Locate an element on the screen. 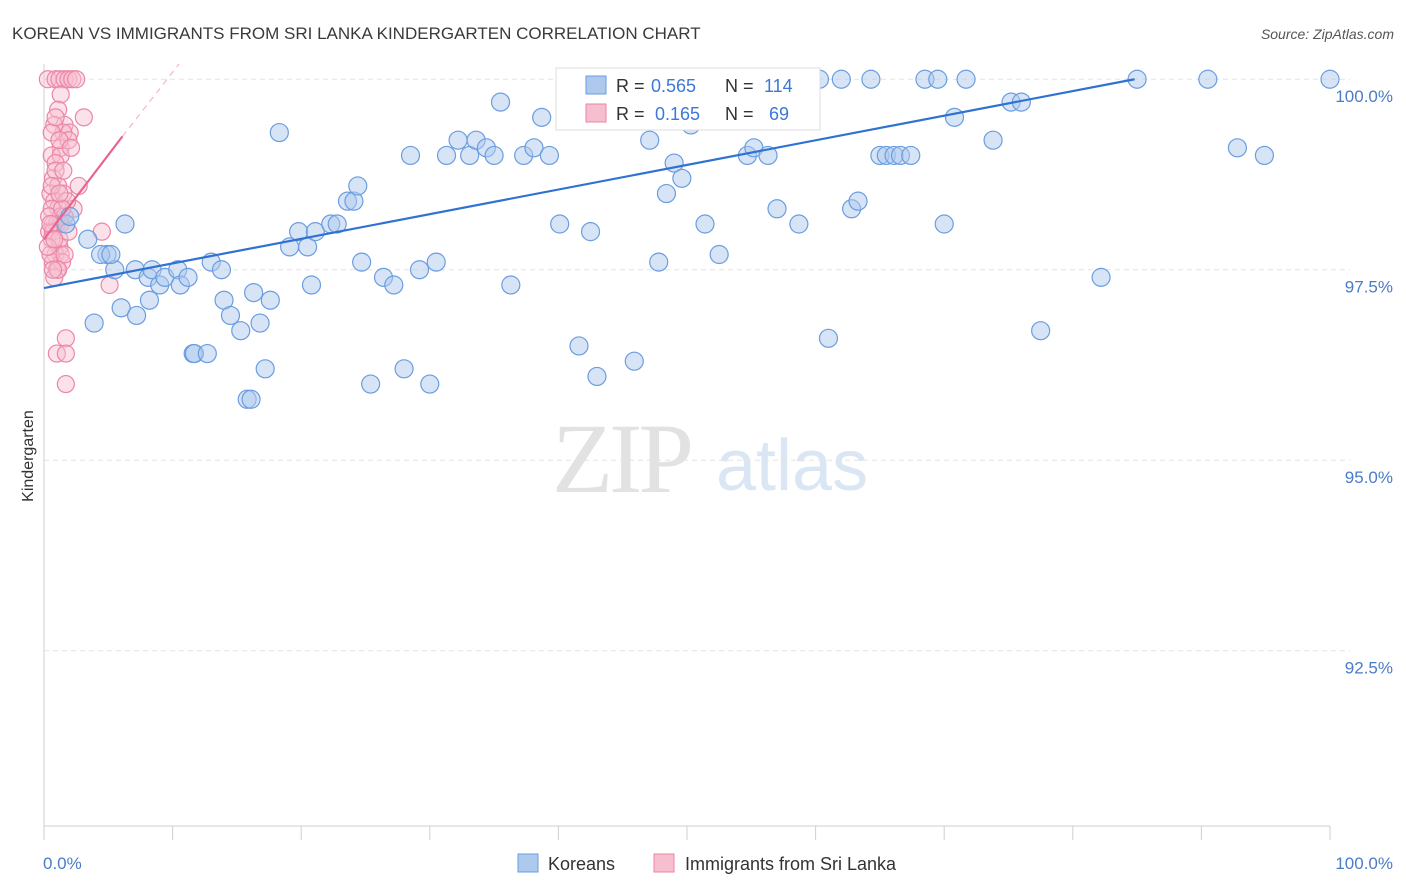 The image size is (1406, 892). stats-r-value-koreans: 0.565 is located at coordinates (673, 86).